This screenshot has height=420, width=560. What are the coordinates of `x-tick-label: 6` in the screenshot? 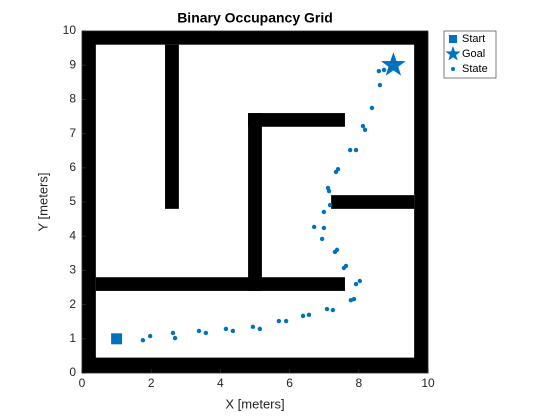 It's located at (289, 383).